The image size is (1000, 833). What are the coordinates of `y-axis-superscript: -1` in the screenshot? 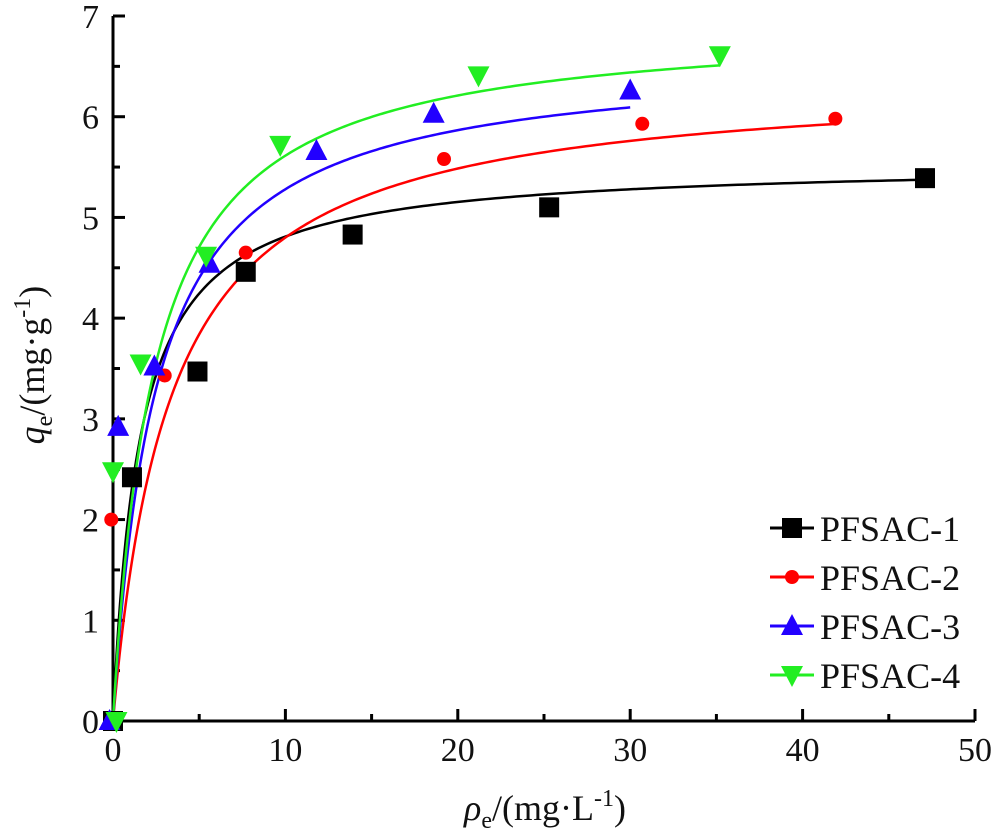 It's located at (23, 308).